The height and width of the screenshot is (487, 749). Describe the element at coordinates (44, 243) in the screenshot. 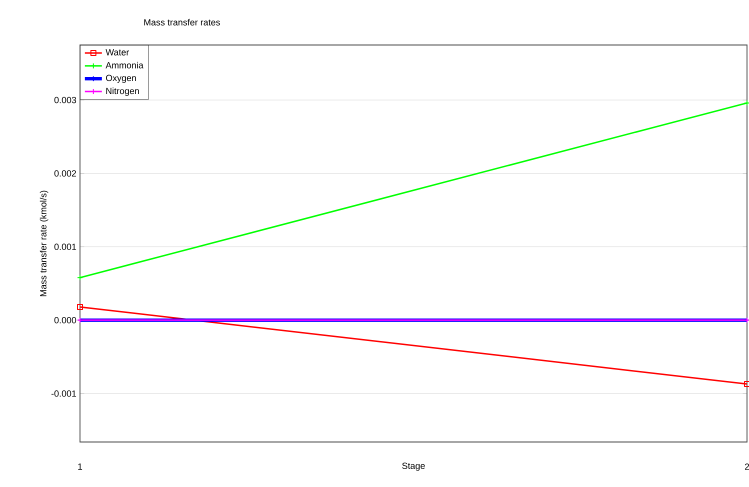

I see `y-axis-title: Mass transfer rate (kmol/s)` at that location.